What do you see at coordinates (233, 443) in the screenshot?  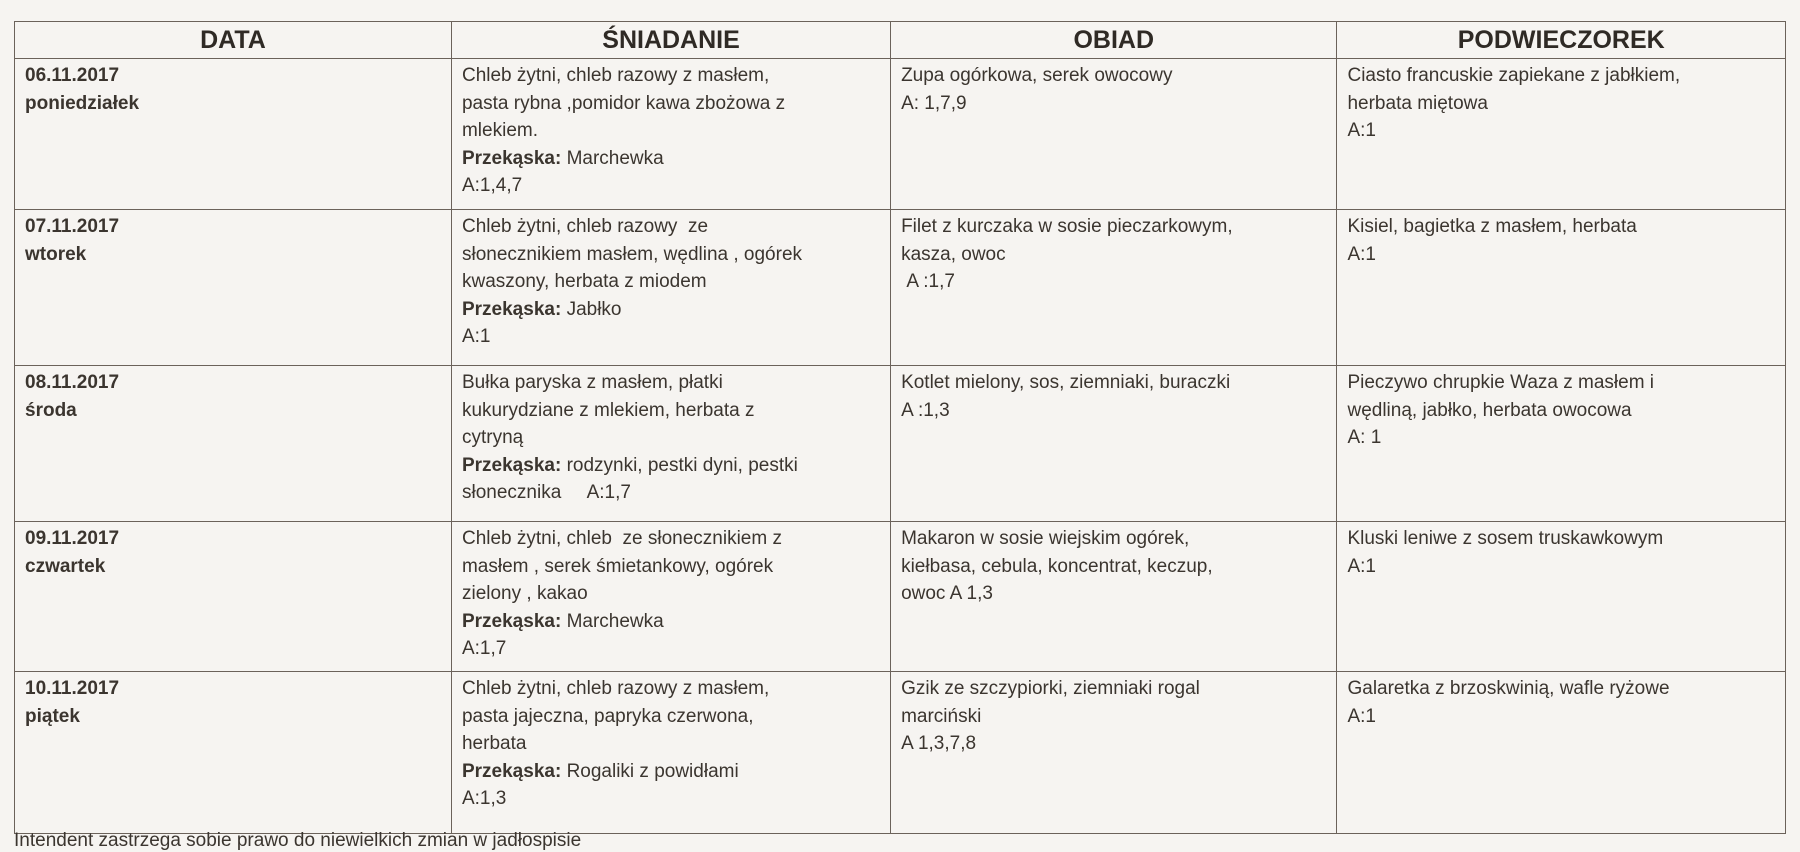 I see `date-cell: 08.11.2017 środa` at bounding box center [233, 443].